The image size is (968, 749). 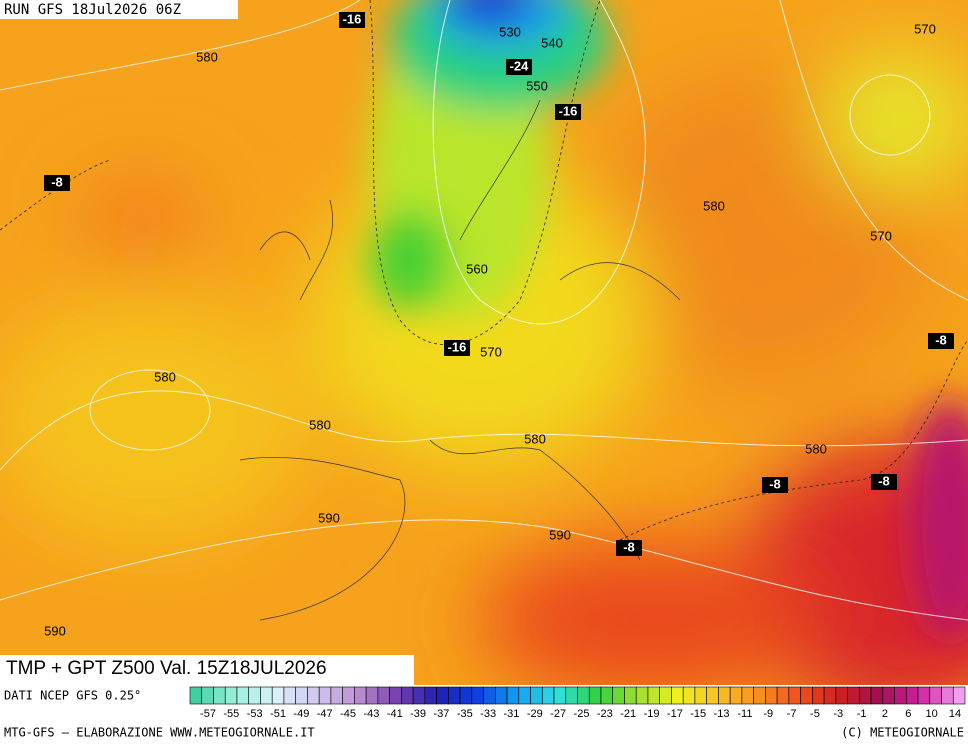 I want to click on scale-label: -5, so click(x=815, y=714).